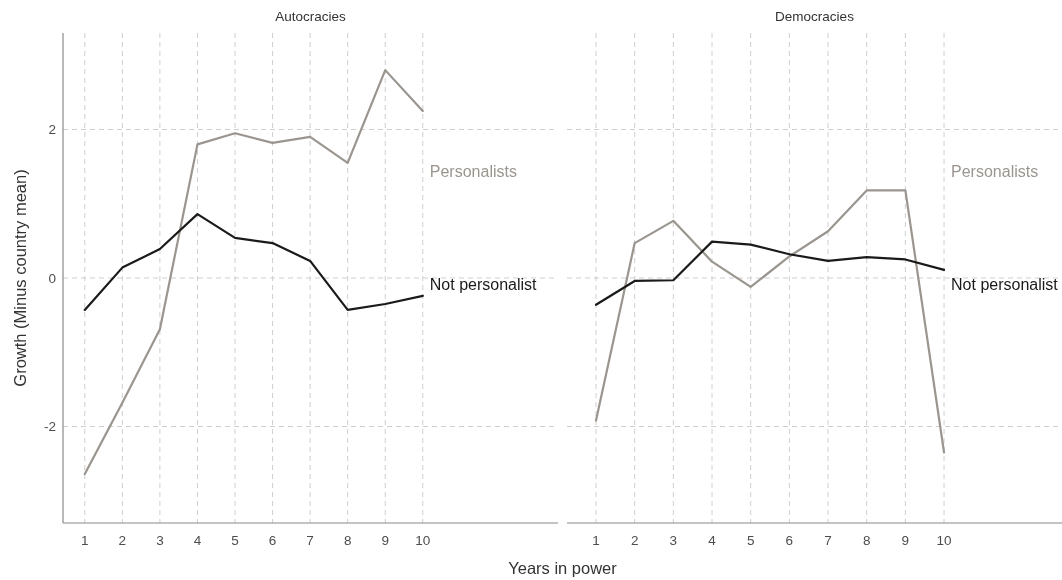 The width and height of the screenshot is (1062, 580). Describe the element at coordinates (253, 262) in the screenshot. I see `line-series` at that location.